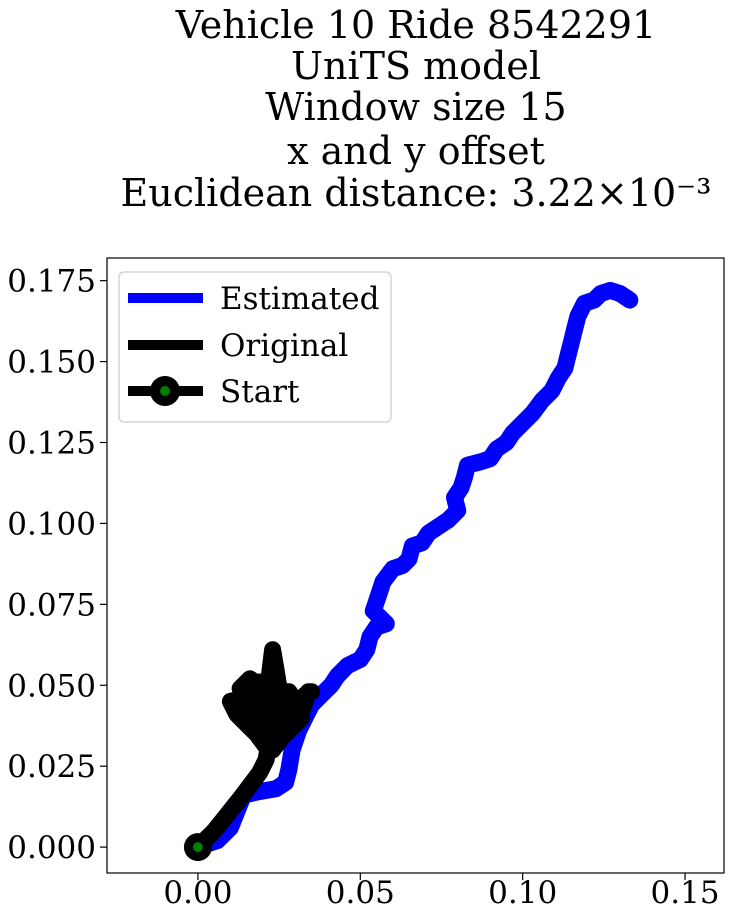  I want to click on legend-box, so click(255, 347).